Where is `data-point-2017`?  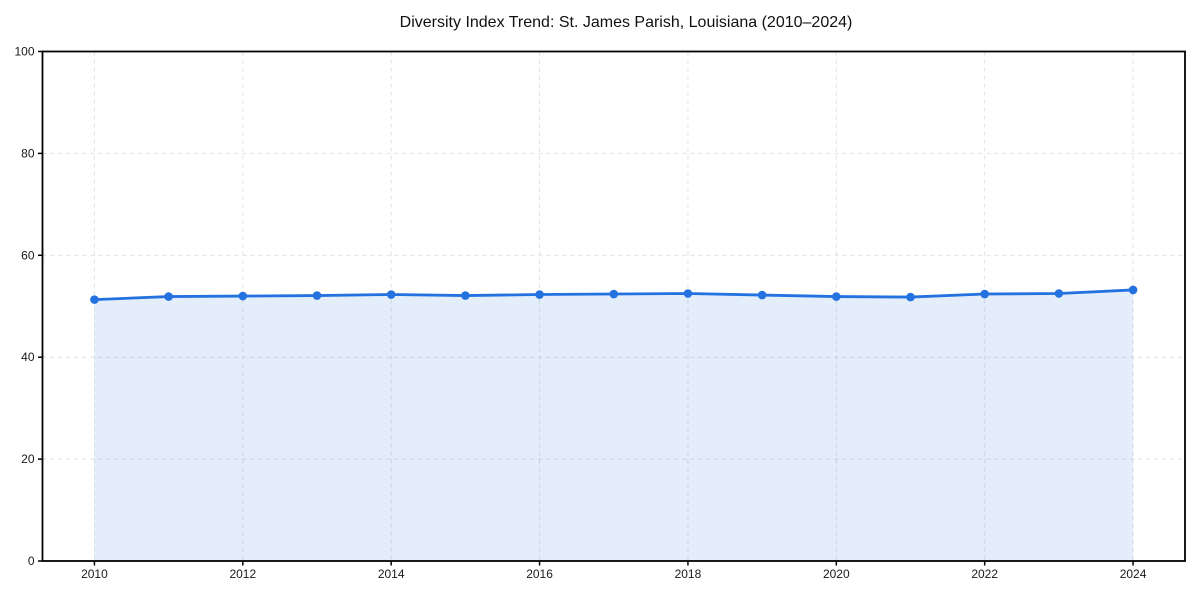
data-point-2017 is located at coordinates (614, 294).